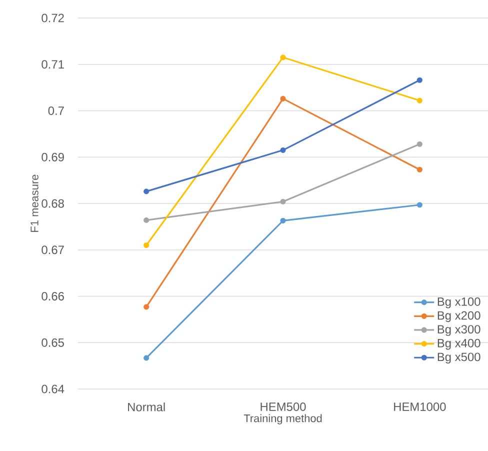 The image size is (488, 451). What do you see at coordinates (53, 250) in the screenshot?
I see `y-tick-label: 0.67` at bounding box center [53, 250].